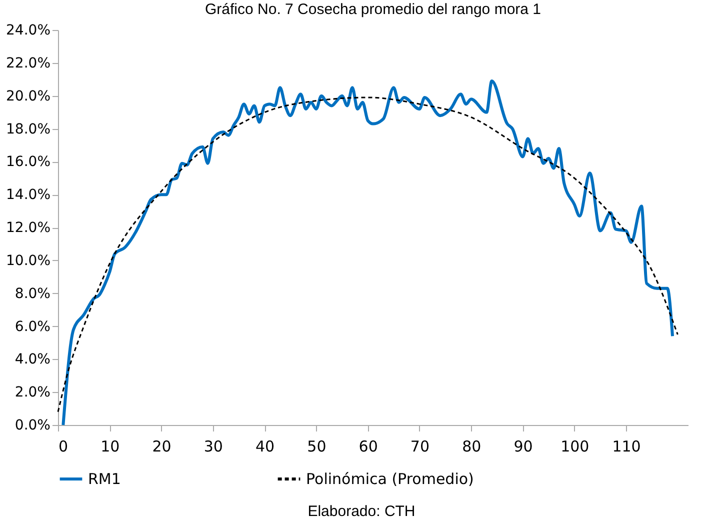  I want to click on x-tick-label: 20, so click(162, 447).